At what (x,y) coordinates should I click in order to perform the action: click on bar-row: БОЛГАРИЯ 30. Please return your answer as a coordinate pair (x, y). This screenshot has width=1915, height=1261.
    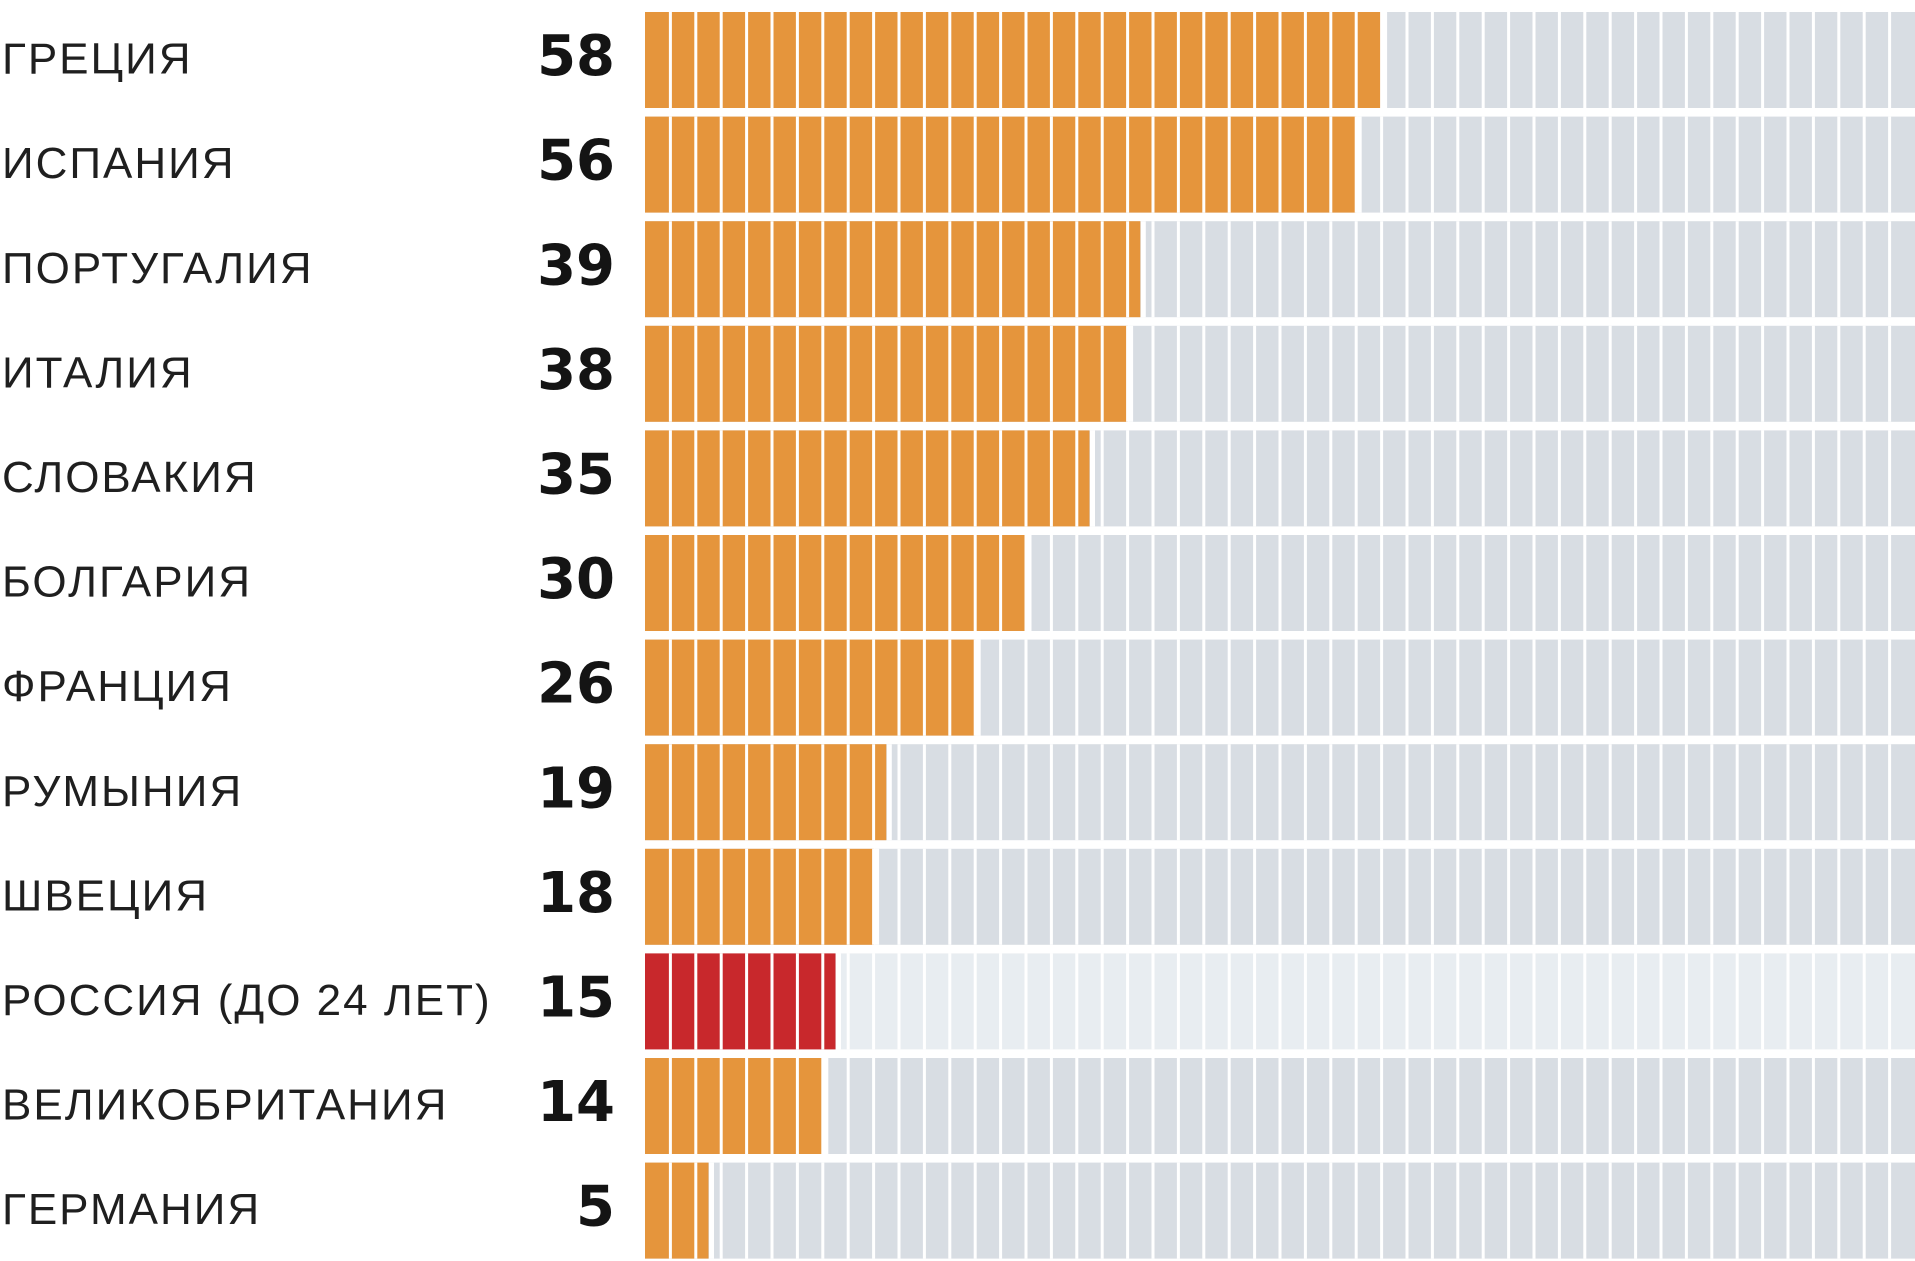
    Looking at the image, I should click on (958, 583).